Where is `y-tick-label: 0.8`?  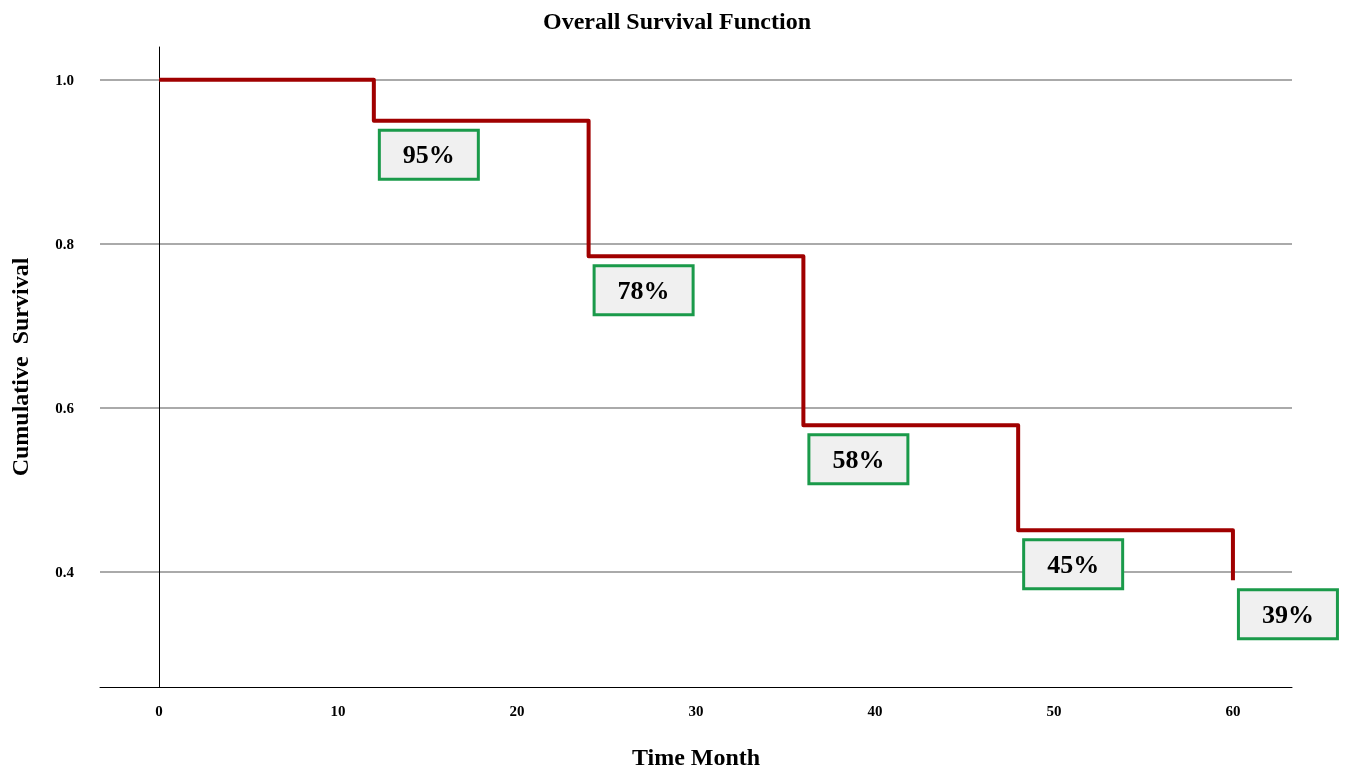 y-tick-label: 0.8 is located at coordinates (64, 243).